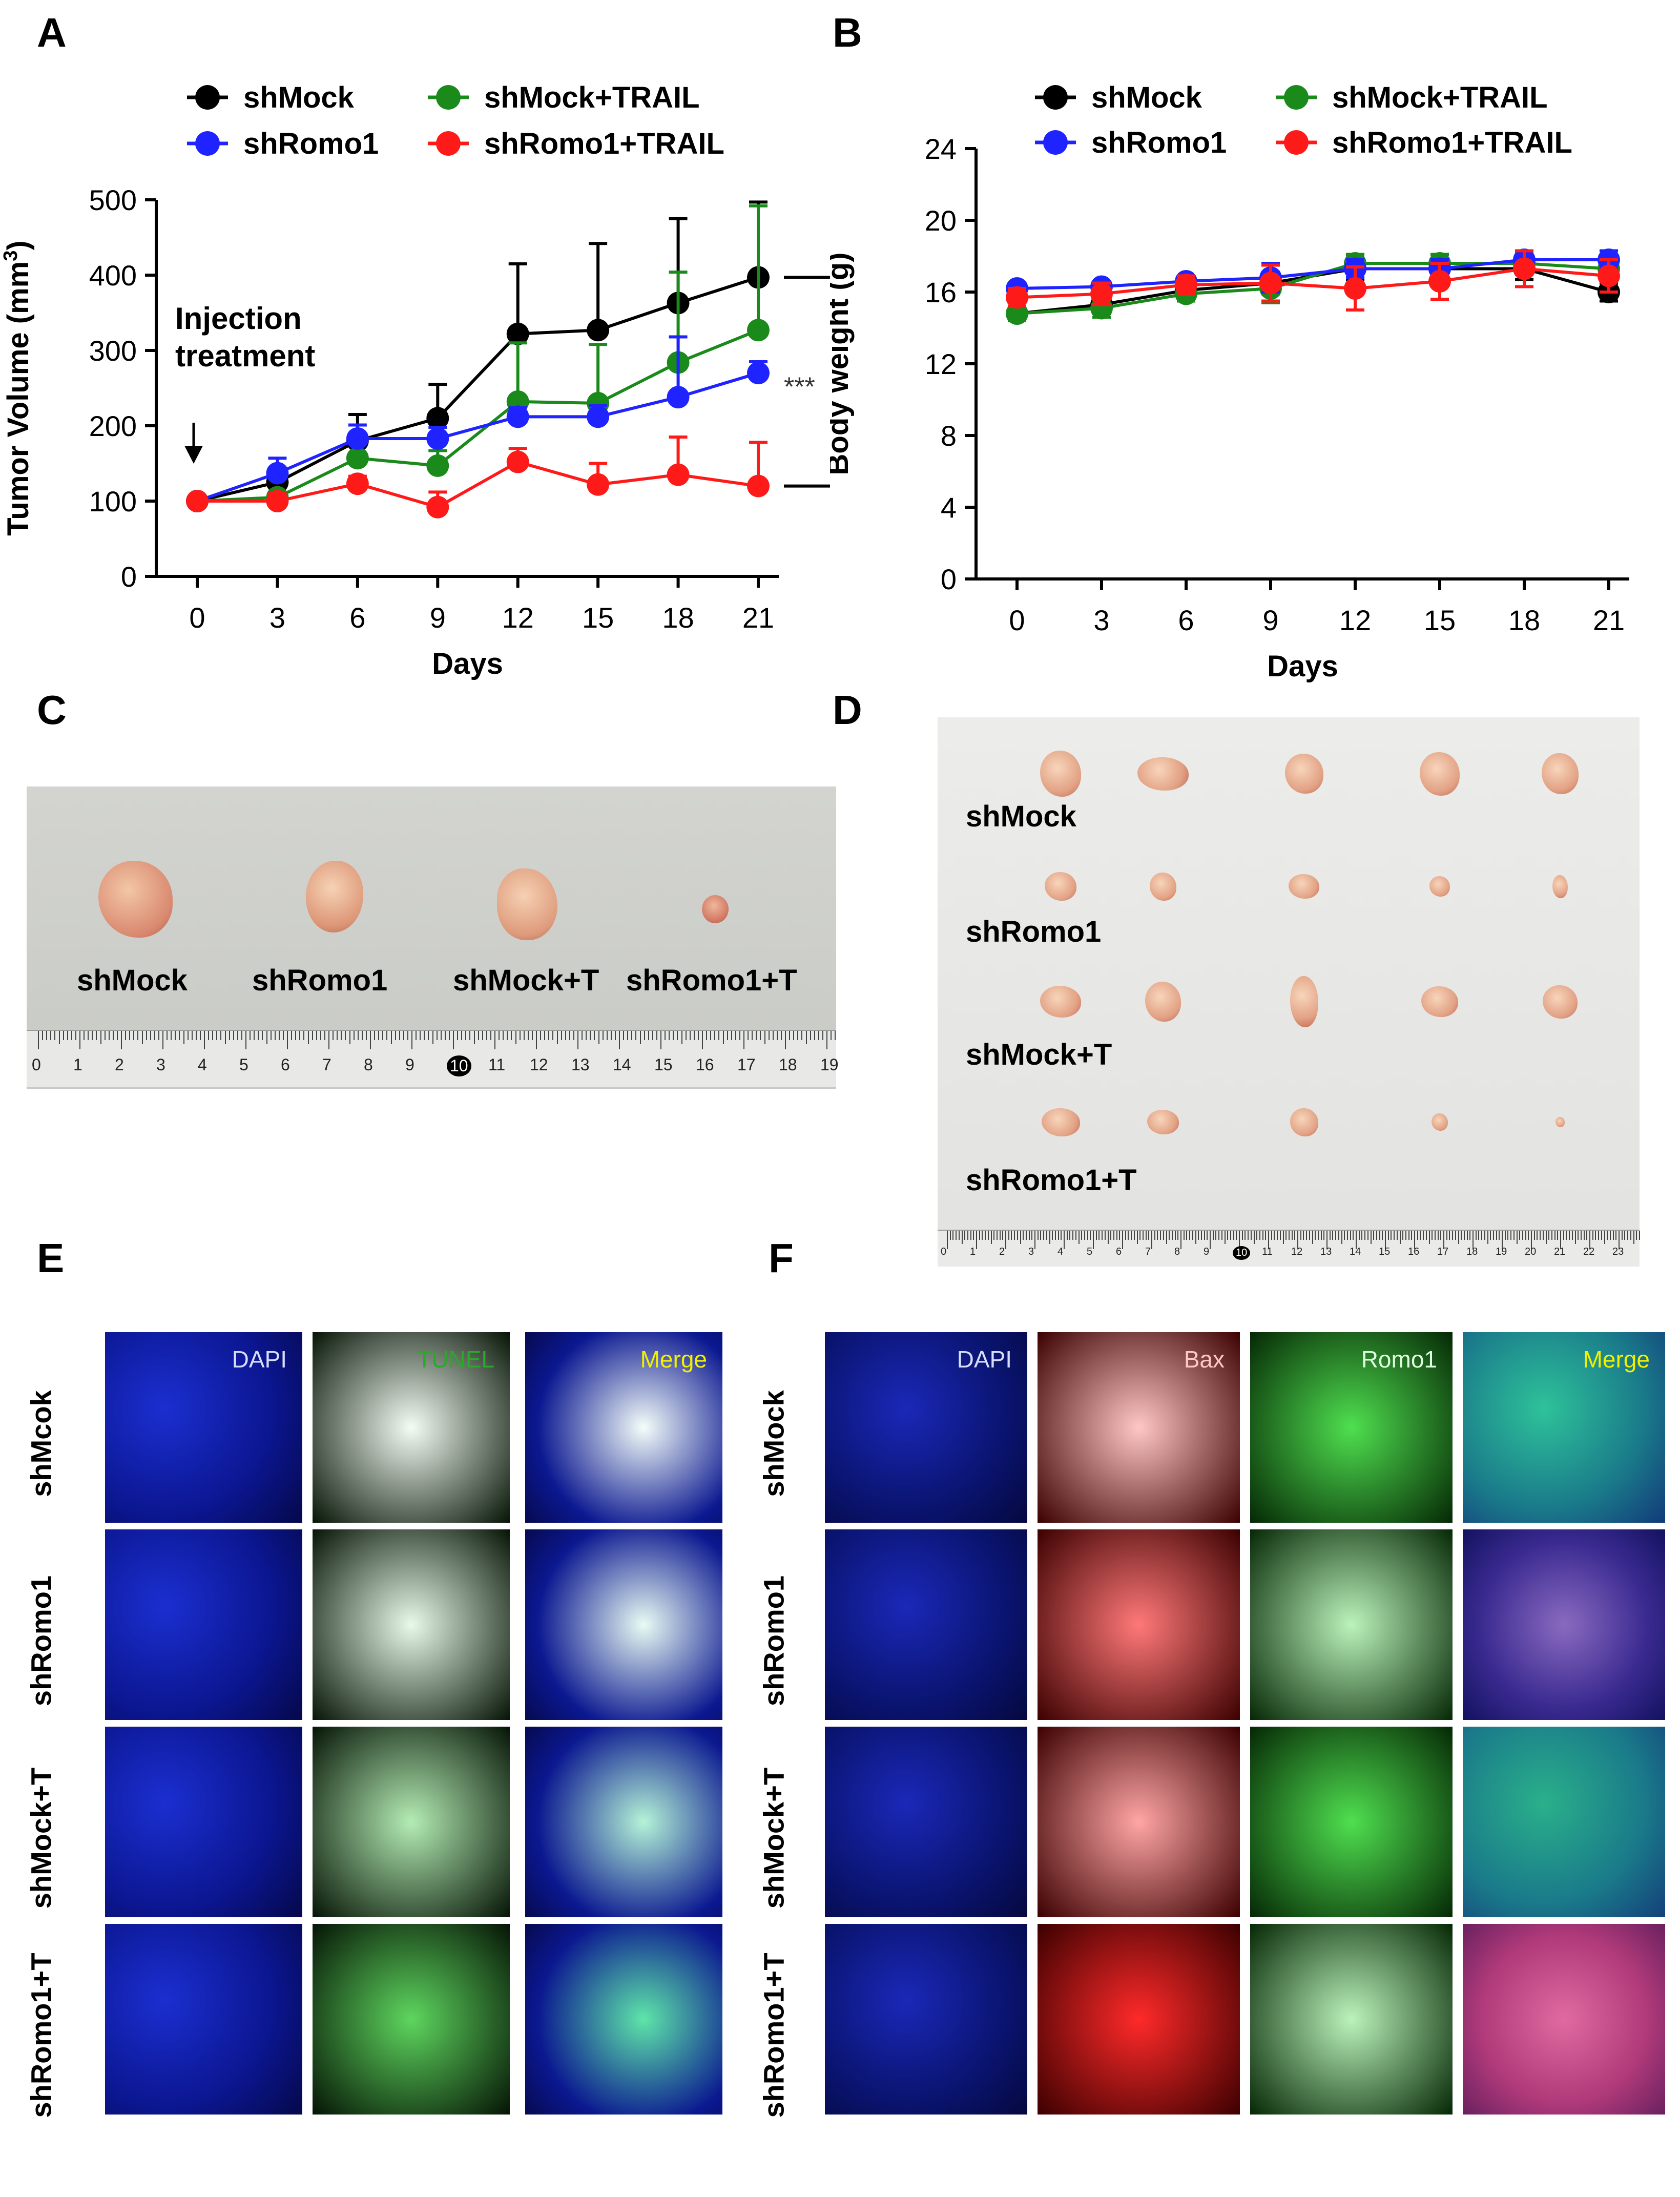 The height and width of the screenshot is (2197, 1680). I want to click on ruler-c-number: 11, so click(497, 1065).